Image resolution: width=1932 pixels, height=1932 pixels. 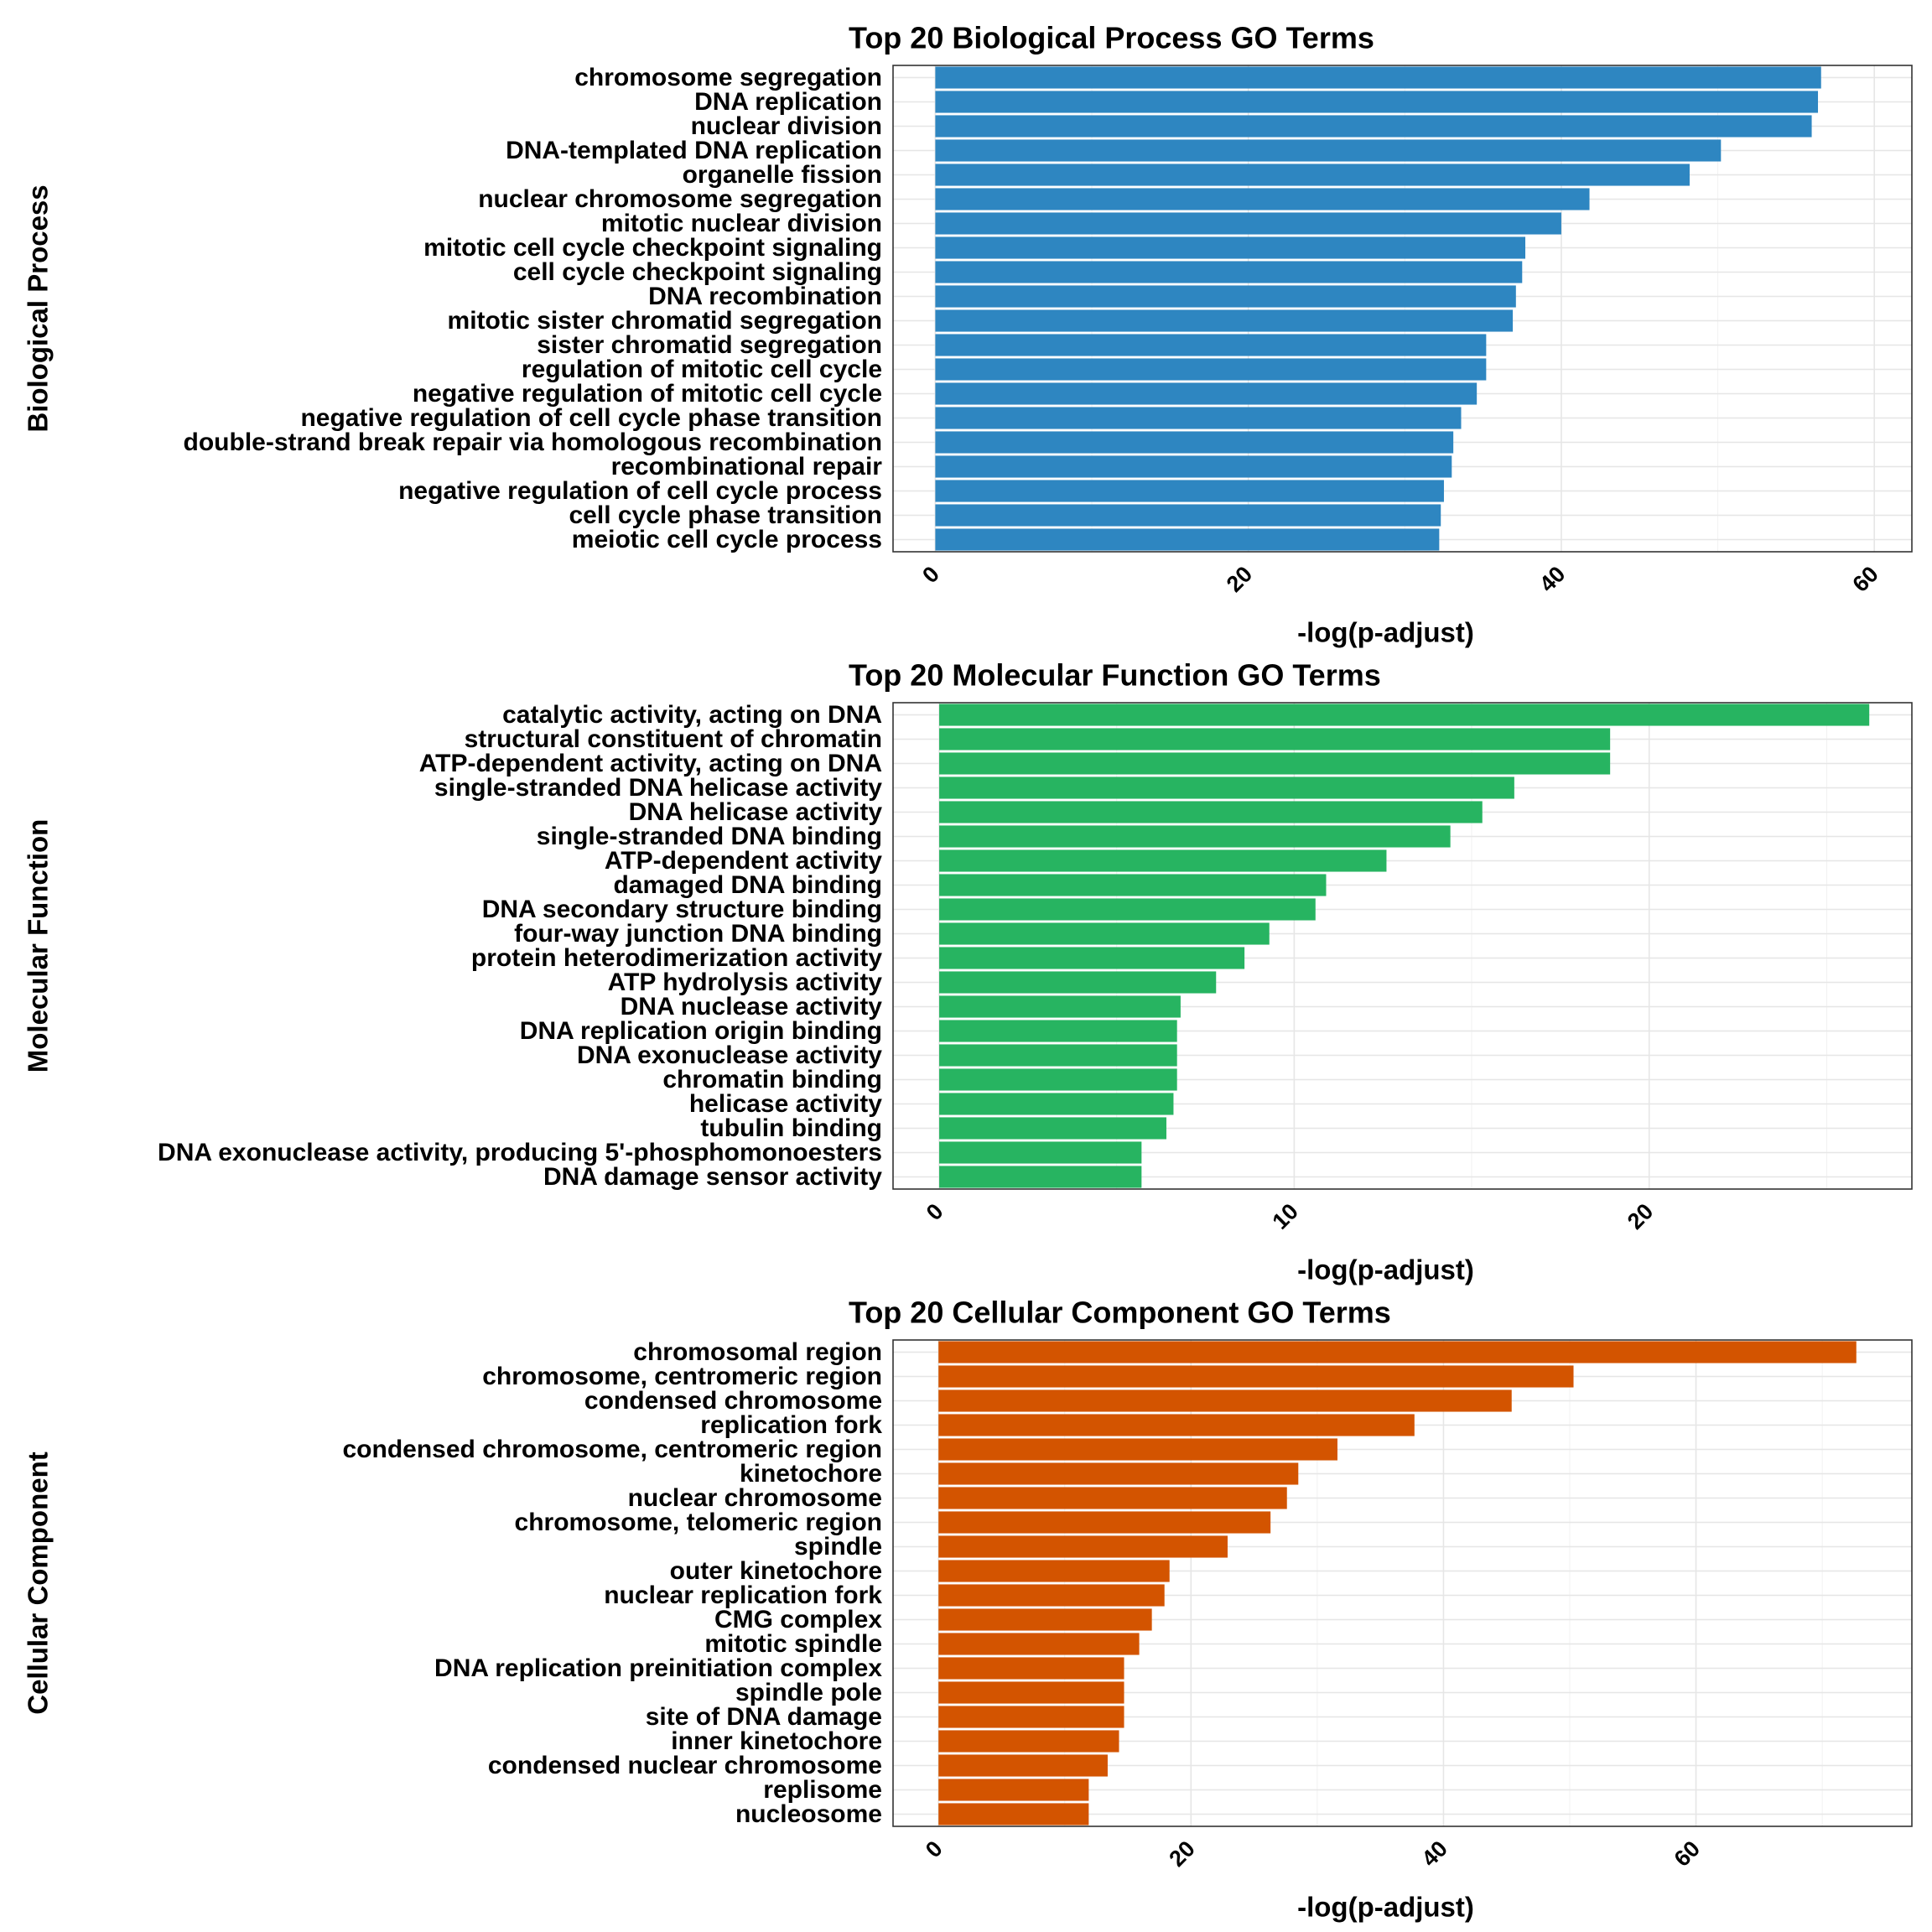 What do you see at coordinates (1137, 1449) in the screenshot?
I see `bar-condensed-chromosome-centromeric-region` at bounding box center [1137, 1449].